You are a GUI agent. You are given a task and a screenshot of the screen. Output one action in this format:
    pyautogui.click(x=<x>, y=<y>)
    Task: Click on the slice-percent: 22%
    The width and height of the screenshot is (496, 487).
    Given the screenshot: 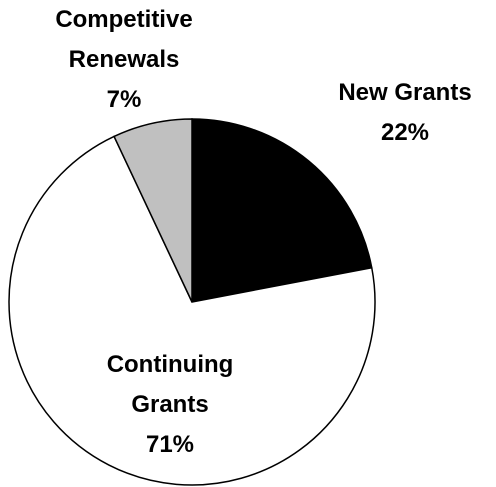 What is the action you would take?
    pyautogui.click(x=405, y=132)
    